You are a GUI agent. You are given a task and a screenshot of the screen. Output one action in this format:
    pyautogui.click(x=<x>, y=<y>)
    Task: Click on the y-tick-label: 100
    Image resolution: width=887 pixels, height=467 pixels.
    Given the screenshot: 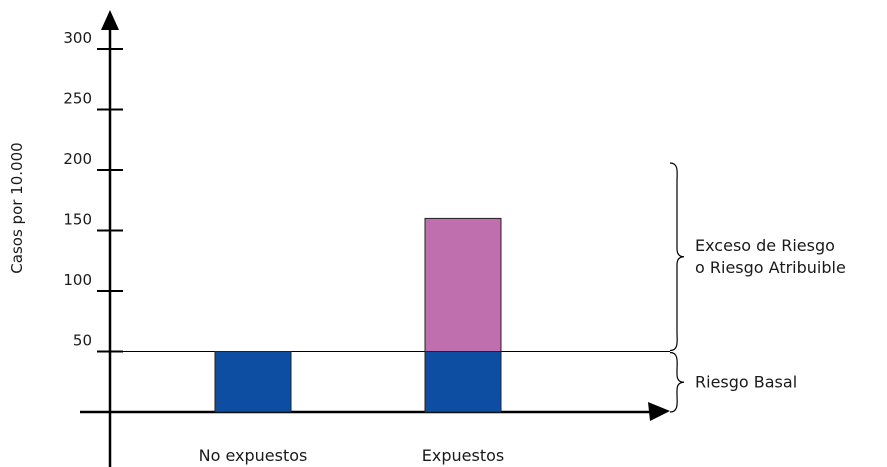 What is the action you would take?
    pyautogui.click(x=77, y=280)
    